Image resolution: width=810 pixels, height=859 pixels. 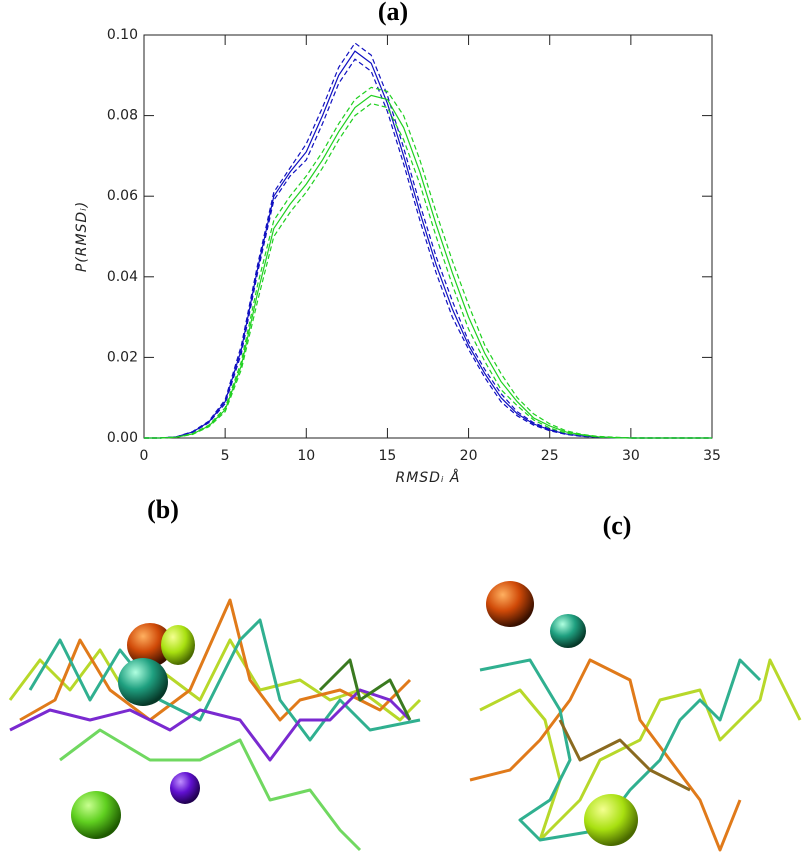 I want to click on x-tick-label: 5, so click(x=225, y=456).